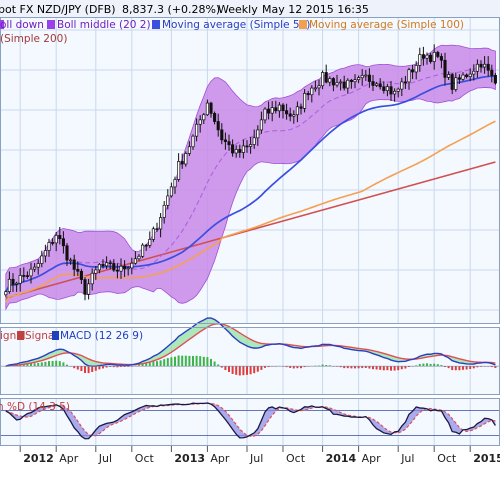 The height and width of the screenshot is (493, 500). I want to click on legend-macd: MACD (12 26 9), so click(101, 336).